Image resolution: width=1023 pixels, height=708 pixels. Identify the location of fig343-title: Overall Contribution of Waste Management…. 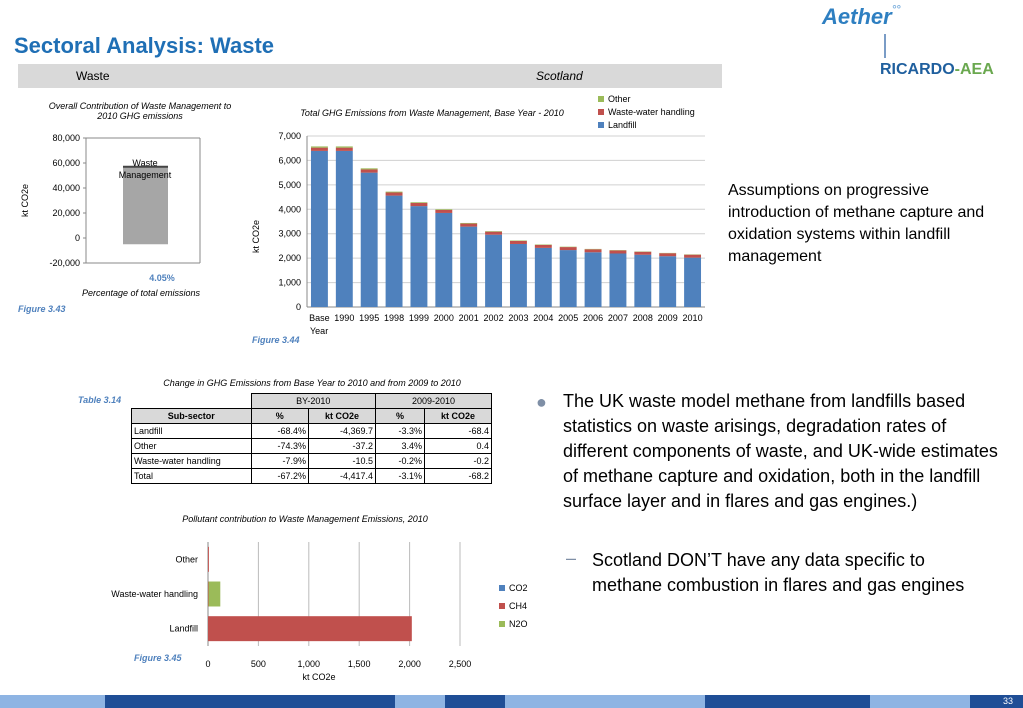
(140, 111).